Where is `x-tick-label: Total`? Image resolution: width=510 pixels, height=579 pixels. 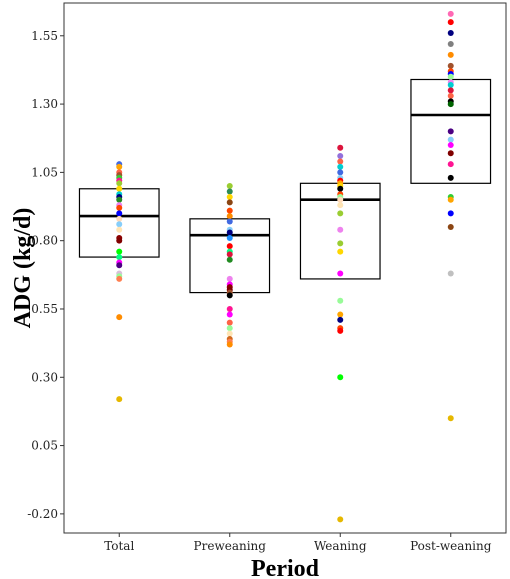 x-tick-label: Total is located at coordinates (119, 546).